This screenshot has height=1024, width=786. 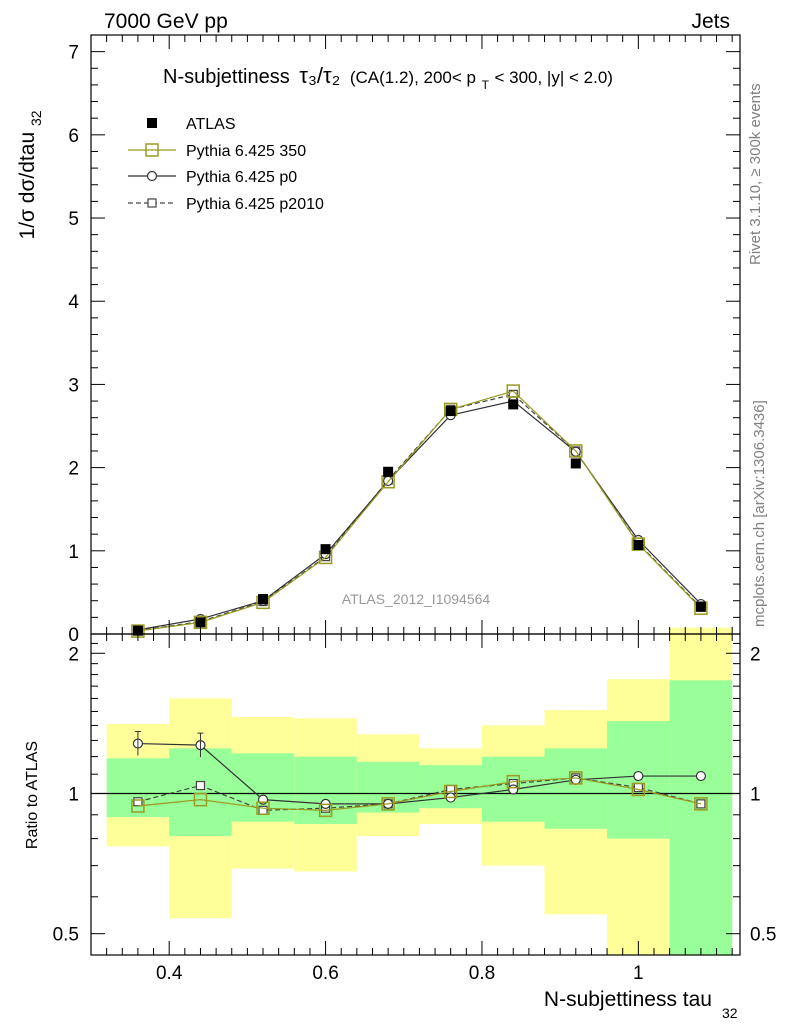 I want to click on pythia-350-ratio-line, so click(x=419, y=794).